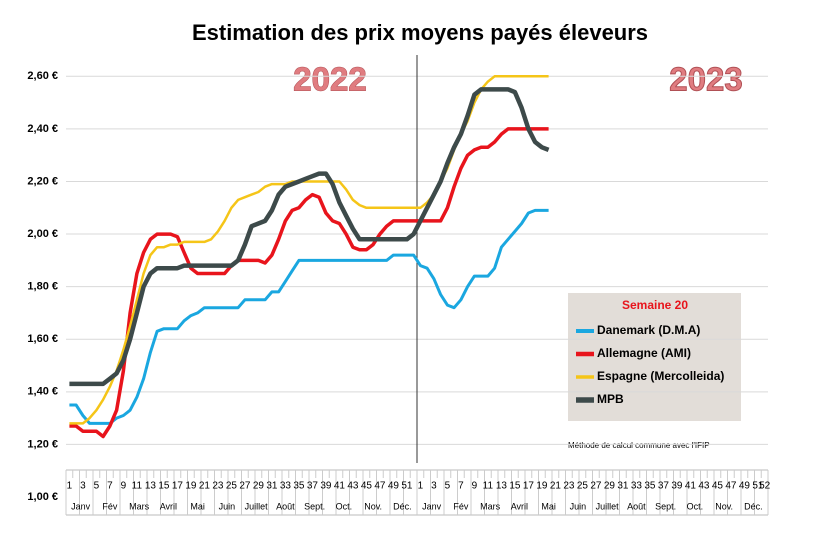 This screenshot has height=548, width=820. Describe the element at coordinates (644, 353) in the screenshot. I see `legend-label: Allemagne (AMI)` at that location.